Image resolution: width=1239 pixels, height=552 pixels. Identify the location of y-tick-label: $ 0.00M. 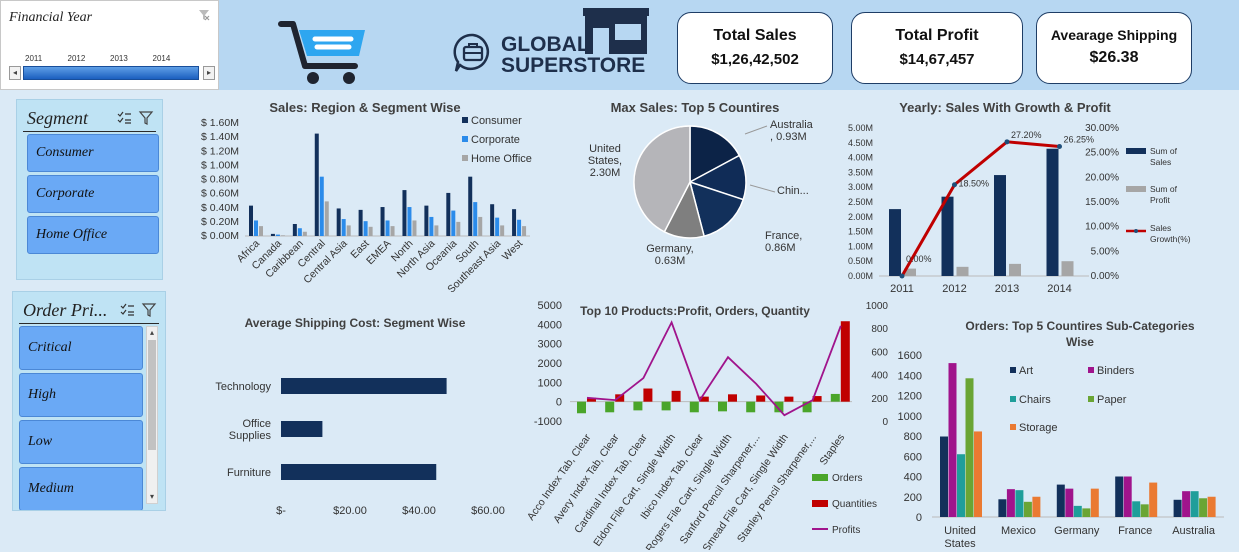
(220, 236).